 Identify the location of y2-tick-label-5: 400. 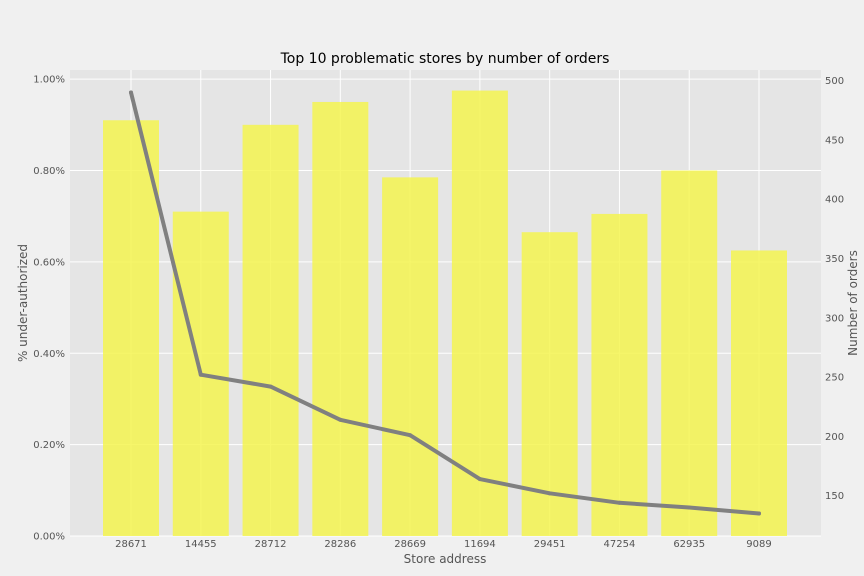
(834, 200).